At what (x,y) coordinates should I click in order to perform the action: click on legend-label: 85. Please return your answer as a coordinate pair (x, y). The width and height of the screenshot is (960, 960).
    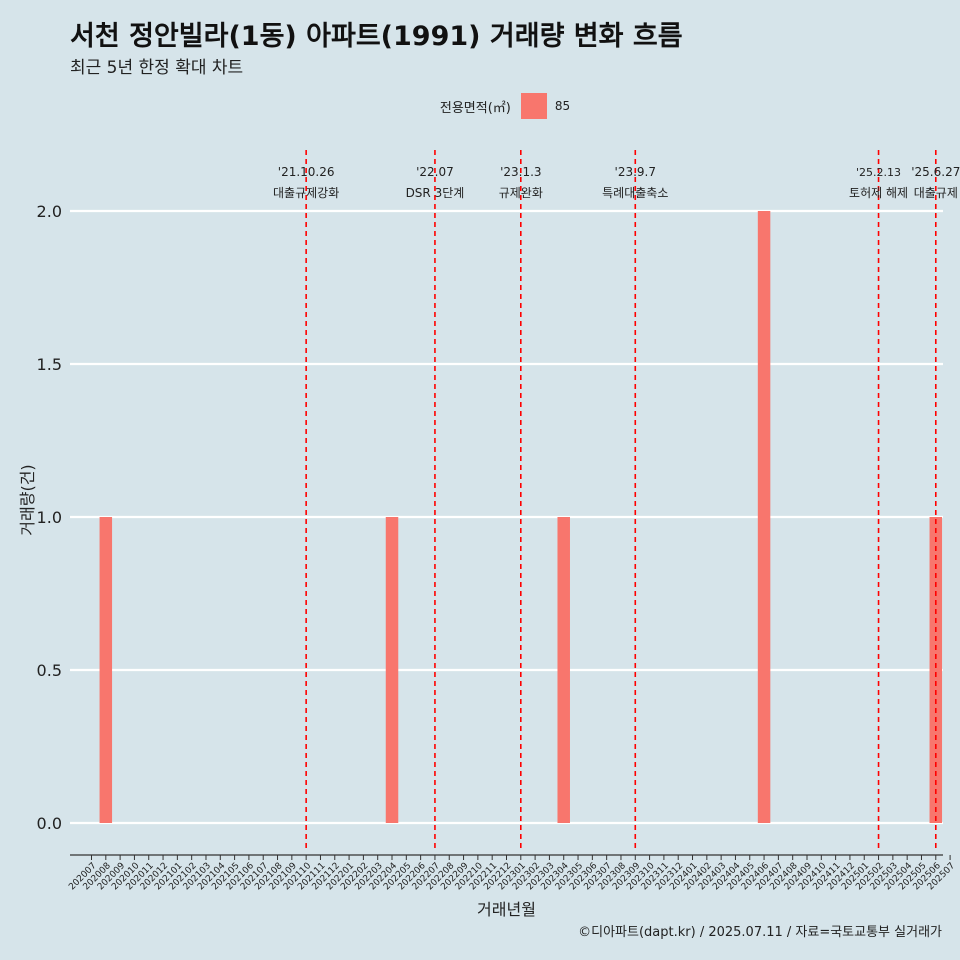
    Looking at the image, I should click on (562, 106).